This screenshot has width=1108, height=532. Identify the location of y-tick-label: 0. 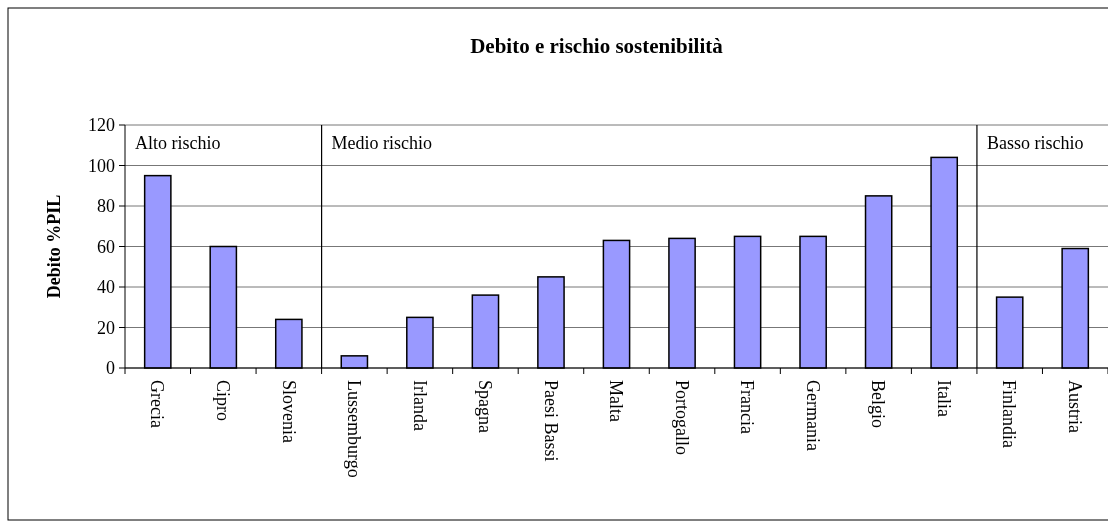
(110, 368).